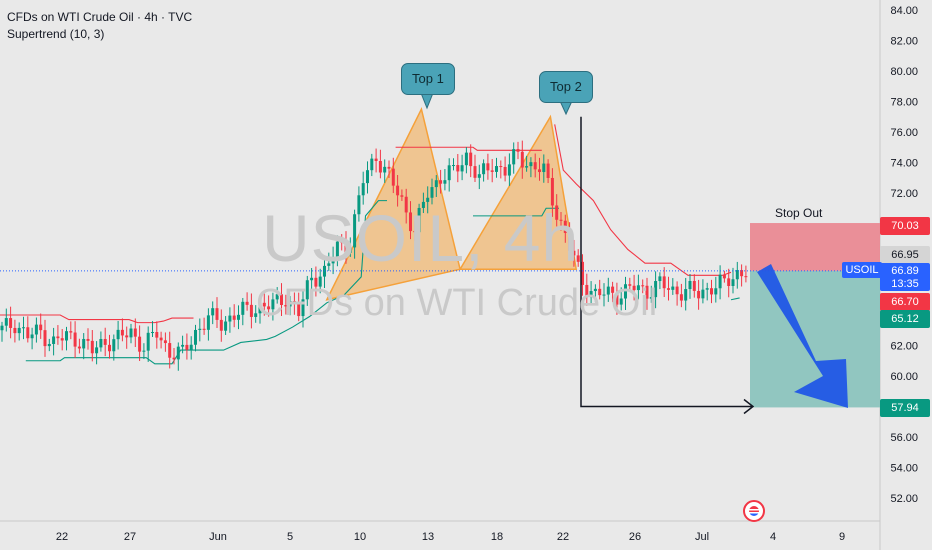  What do you see at coordinates (702, 537) in the screenshot?
I see `time-tick-label: Jul` at bounding box center [702, 537].